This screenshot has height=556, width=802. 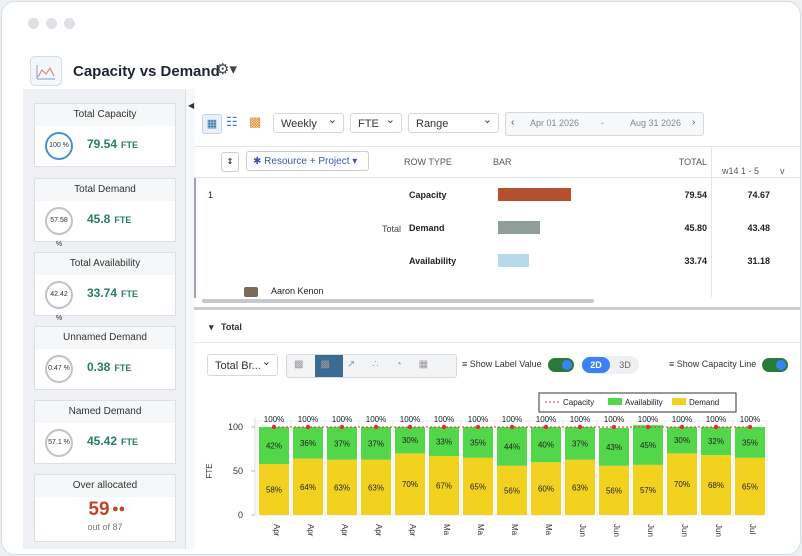 I want to click on legend-label: Capacity, so click(x=578, y=402).